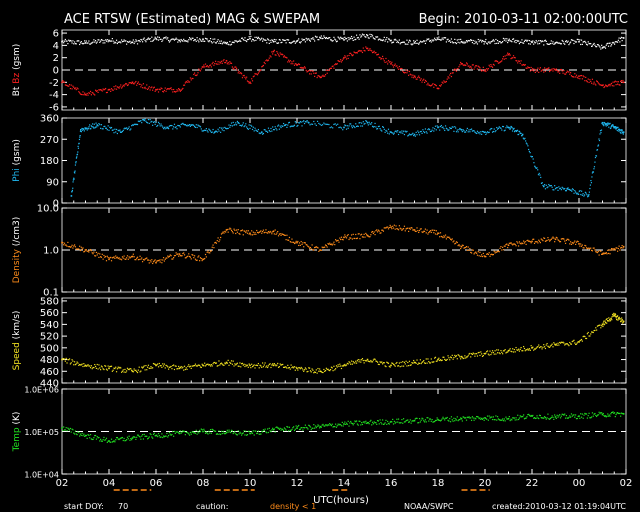 This screenshot has height=512, width=640. Describe the element at coordinates (438, 483) in the screenshot. I see `x-tick-label: 18` at that location.